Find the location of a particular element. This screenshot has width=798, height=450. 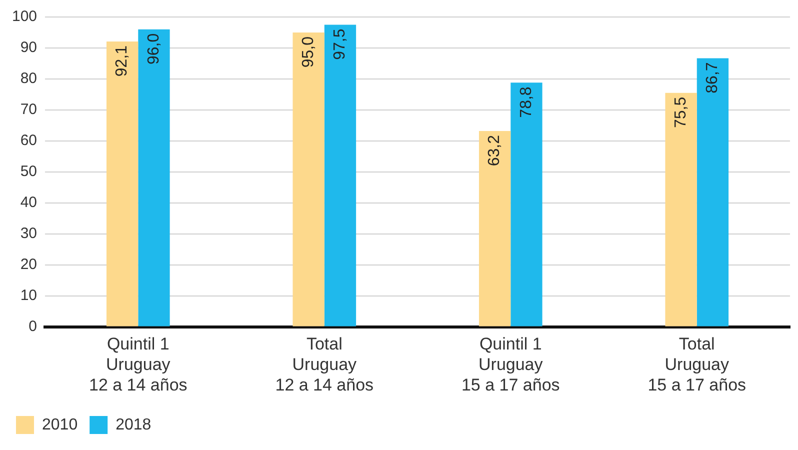

y-tick-label: 90 is located at coordinates (29, 47).